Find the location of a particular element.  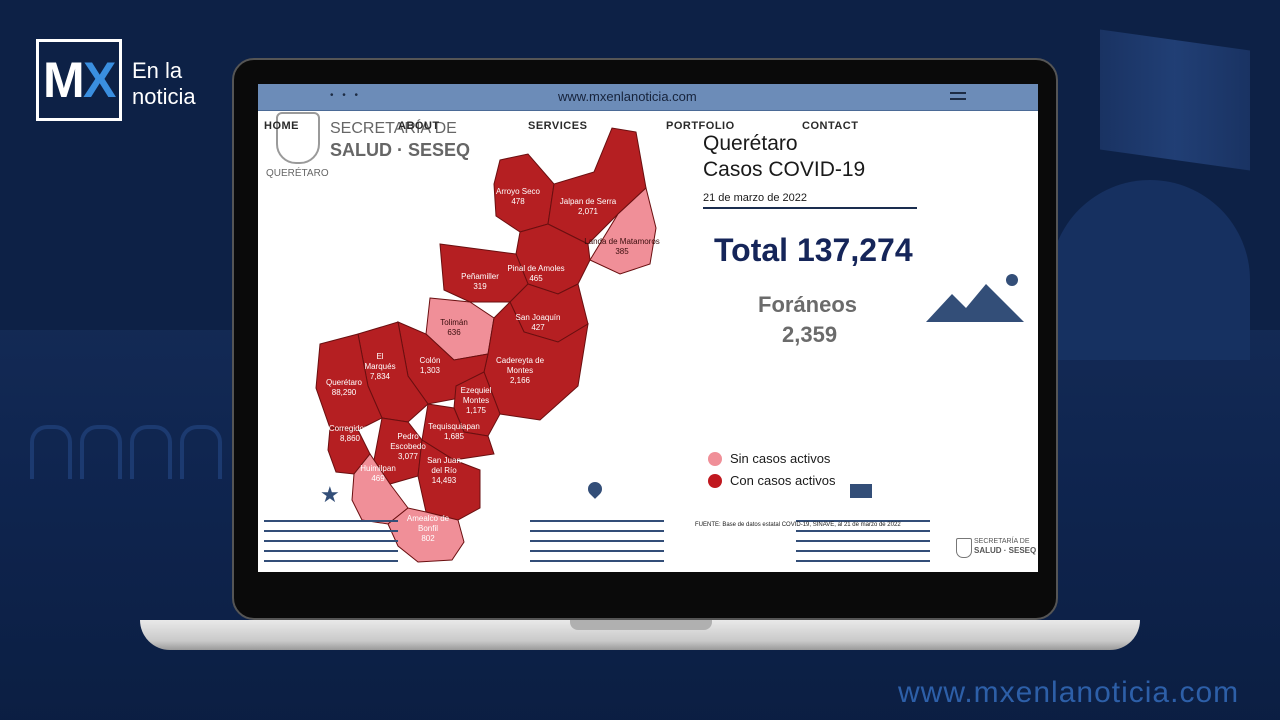

municipality-label: Corregidora 8,860 is located at coordinates (350, 433).